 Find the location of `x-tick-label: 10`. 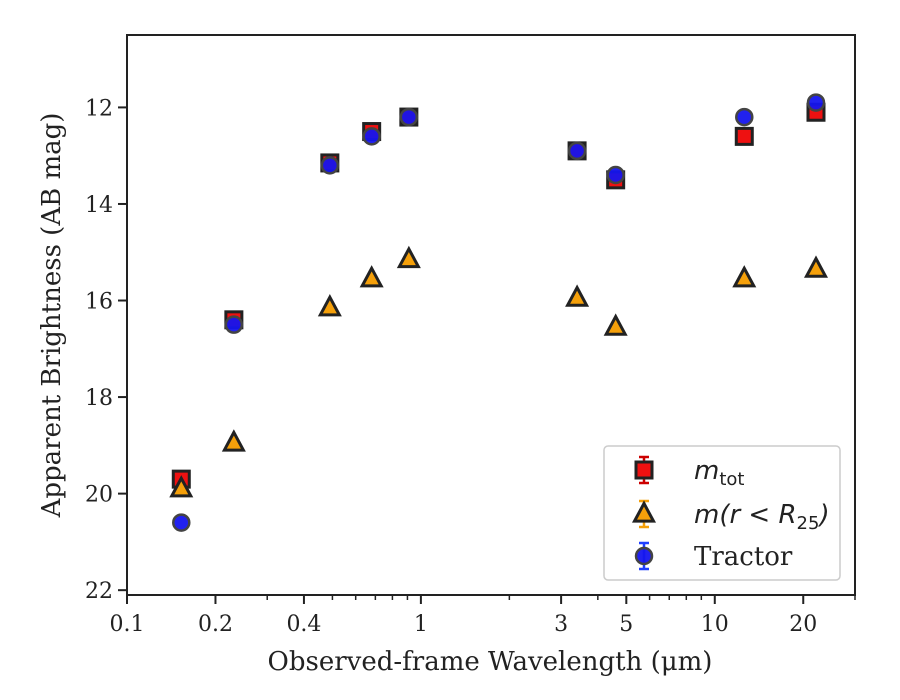

x-tick-label: 10 is located at coordinates (715, 624).